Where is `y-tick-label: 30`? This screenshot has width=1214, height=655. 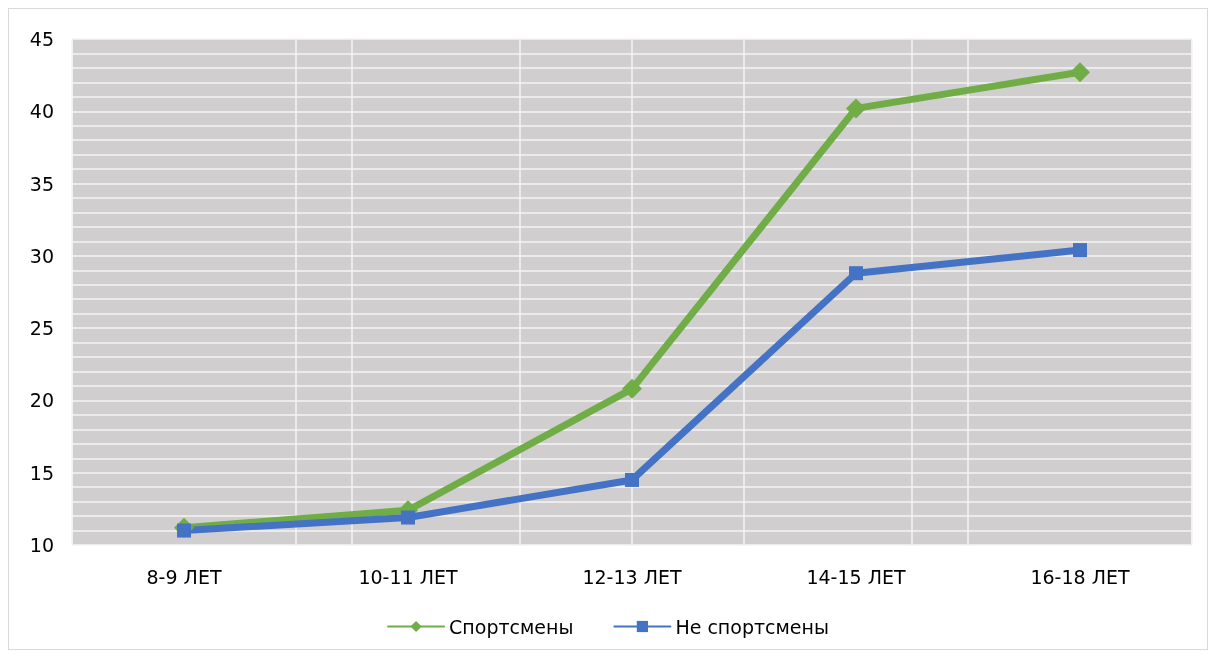
y-tick-label: 30 is located at coordinates (41, 255).